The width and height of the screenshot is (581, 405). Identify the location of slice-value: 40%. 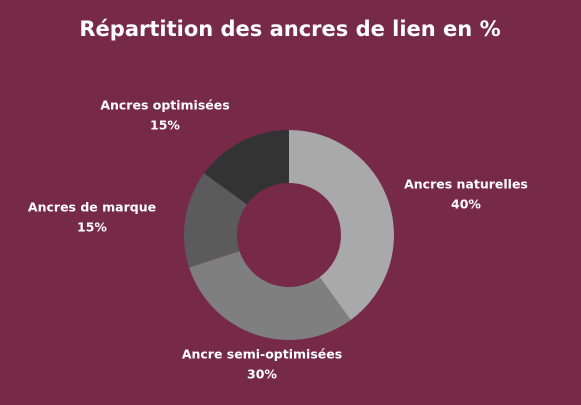
(466, 204).